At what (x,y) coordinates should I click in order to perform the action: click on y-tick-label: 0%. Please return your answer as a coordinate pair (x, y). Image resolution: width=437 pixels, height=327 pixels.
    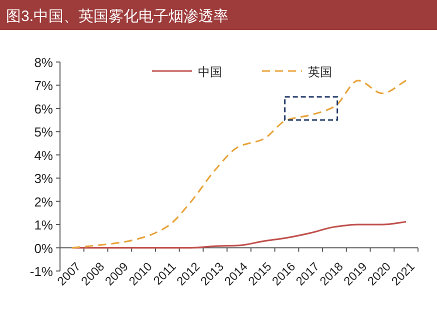
    Looking at the image, I should click on (44, 248).